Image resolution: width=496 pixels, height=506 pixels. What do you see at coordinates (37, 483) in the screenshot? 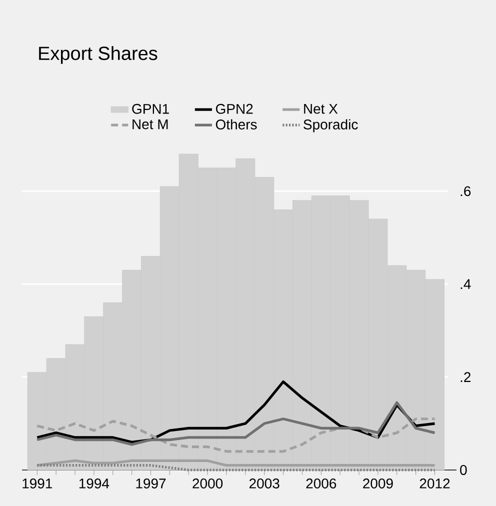
I see `x-tick-label: 1991` at bounding box center [37, 483].